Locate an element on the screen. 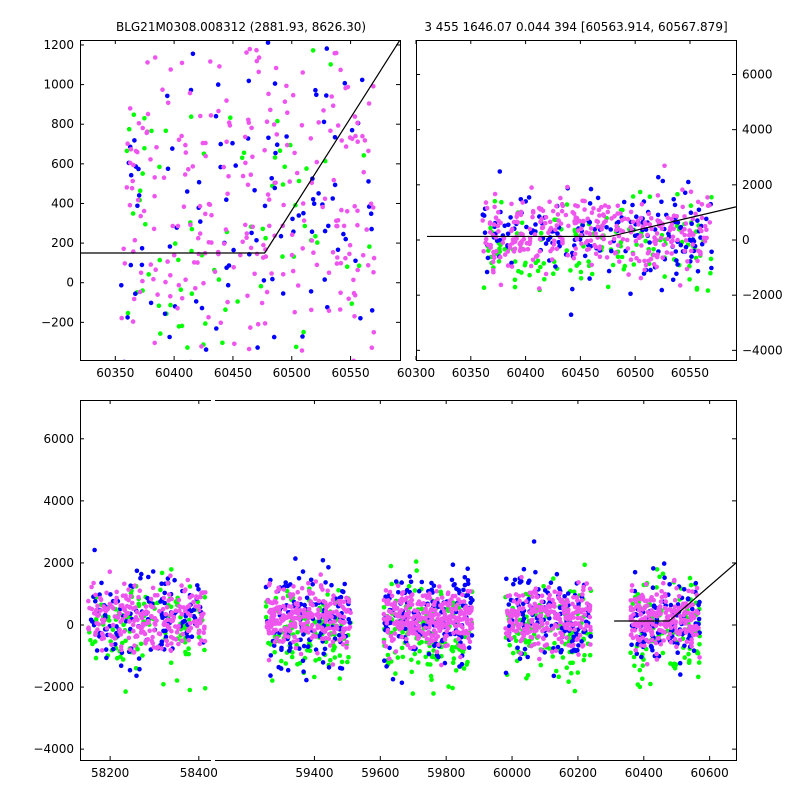 The image size is (800, 800). x-tick-label: 60400 is located at coordinates (174, 373).